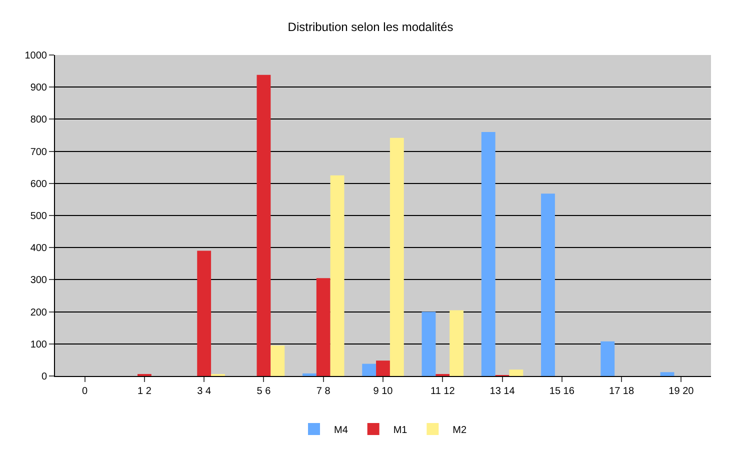 The width and height of the screenshot is (741, 456). I want to click on y-tick-label: 400, so click(39, 248).